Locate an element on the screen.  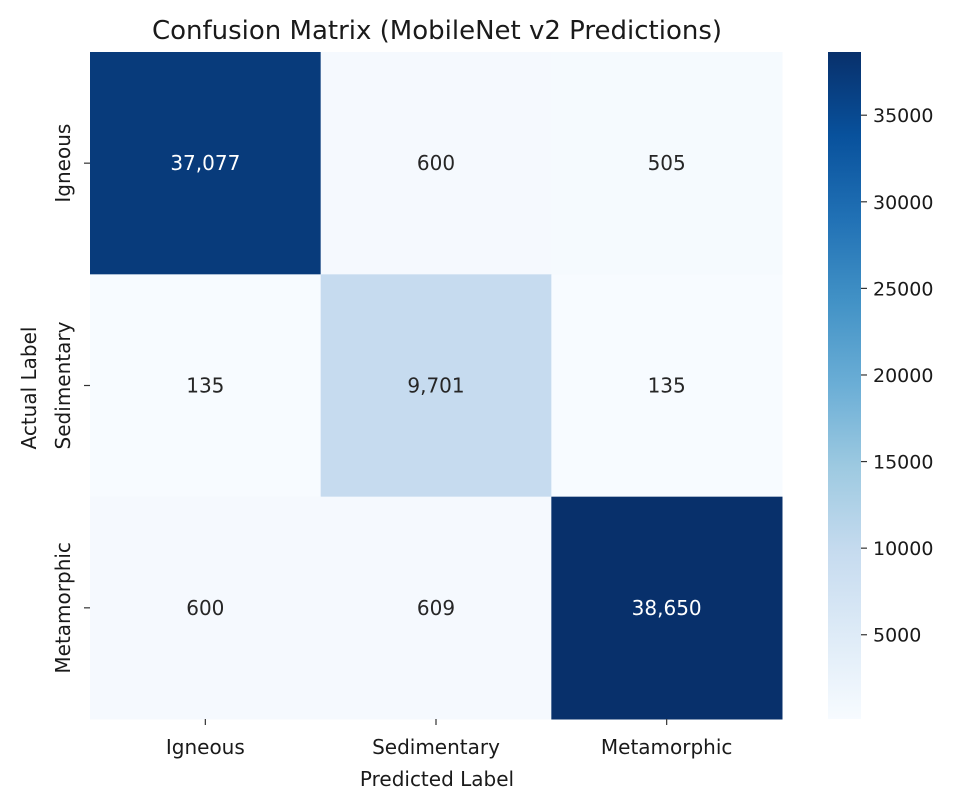
x-axis-ticks: Igneous Sedimentary Metamorphic is located at coordinates (449, 739).